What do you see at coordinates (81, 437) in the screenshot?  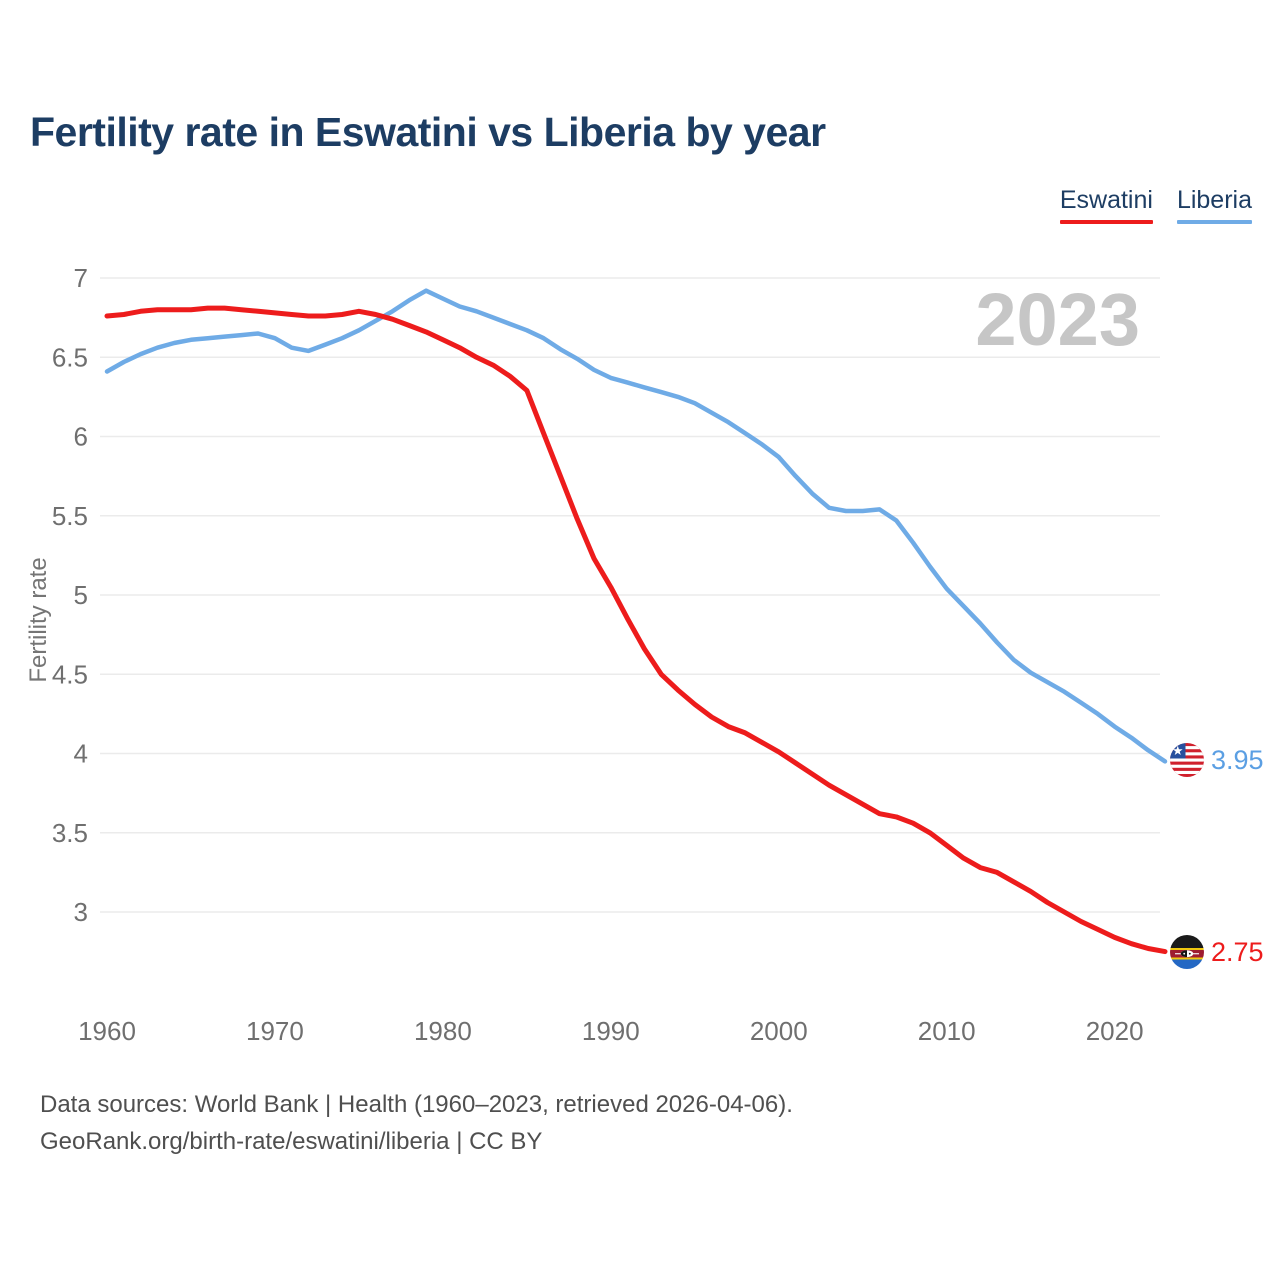 I see `y-tick-label: 6` at bounding box center [81, 437].